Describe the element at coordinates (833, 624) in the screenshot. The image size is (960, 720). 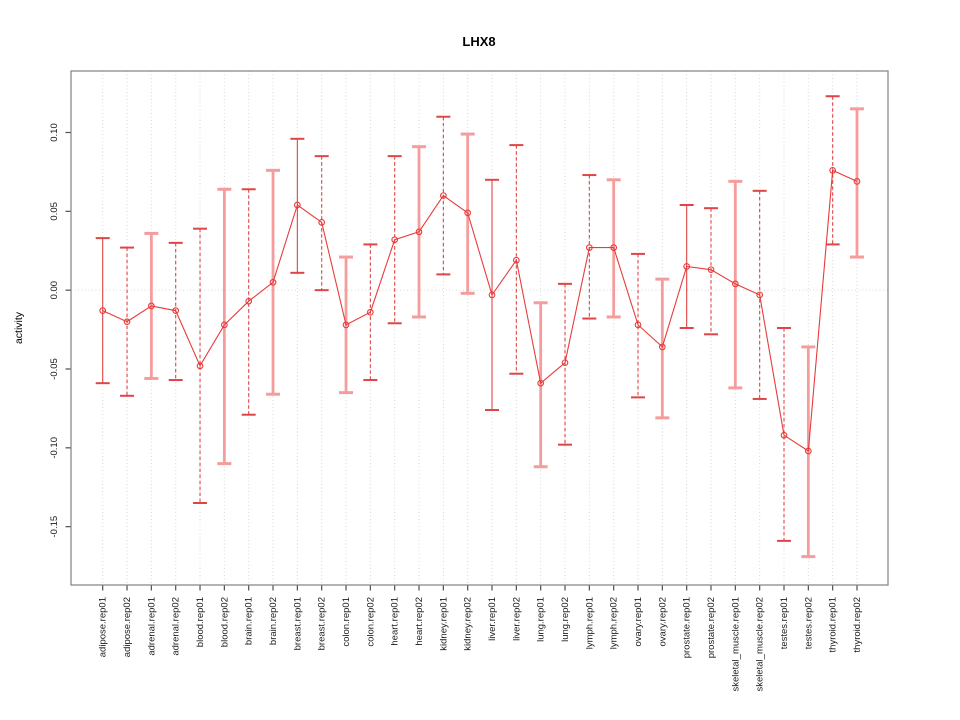
I see `x-tick-label: thyroid.rep01` at that location.